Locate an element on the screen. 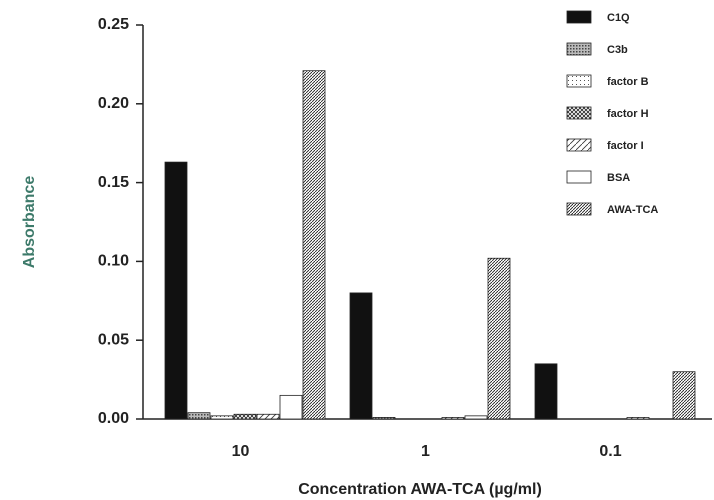  legend-label: AWA-TCA is located at coordinates (632, 210).